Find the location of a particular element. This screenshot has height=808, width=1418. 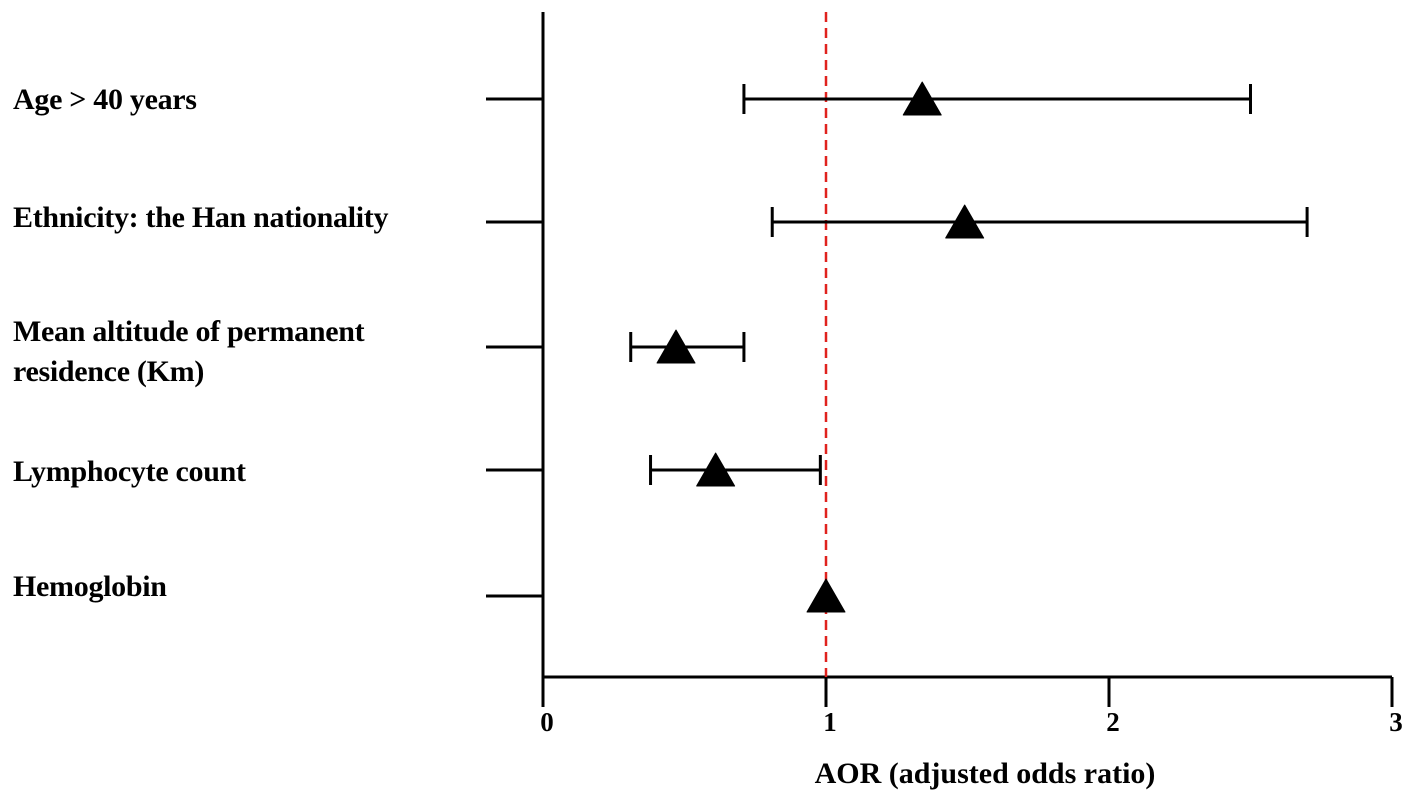

x-tick-label: 2 is located at coordinates (1113, 722).